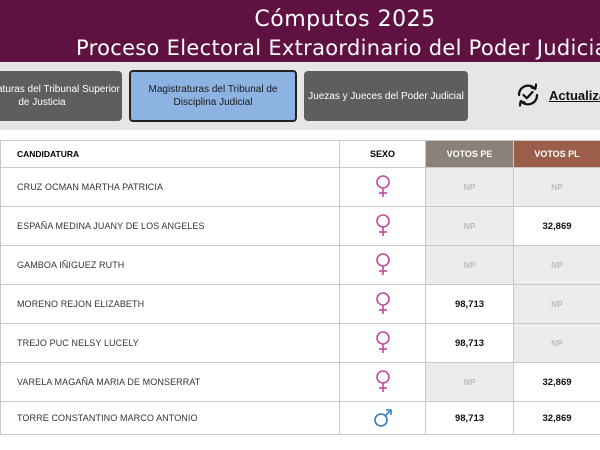  I want to click on page-title: Cómputos 2025, so click(345, 19).